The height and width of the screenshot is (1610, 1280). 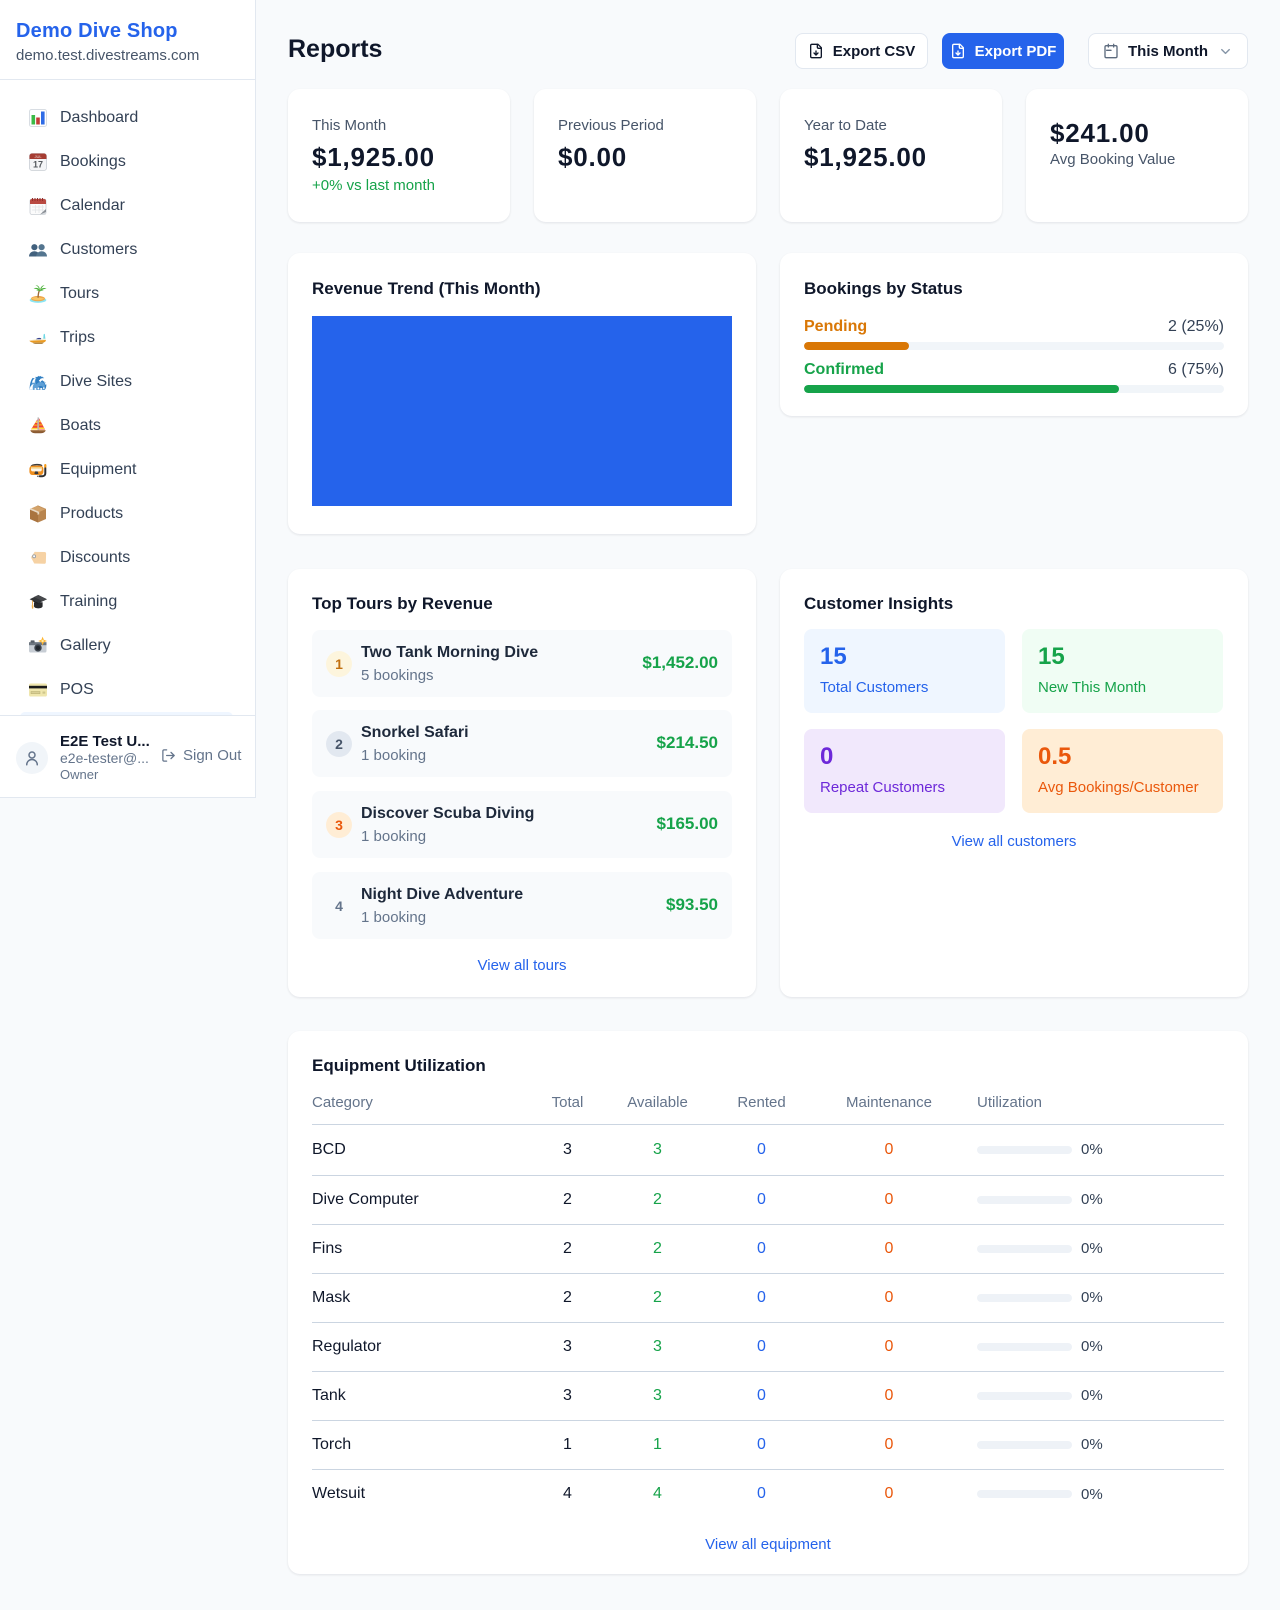 What do you see at coordinates (38, 165) in the screenshot?
I see `svg-text: 17` at bounding box center [38, 165].